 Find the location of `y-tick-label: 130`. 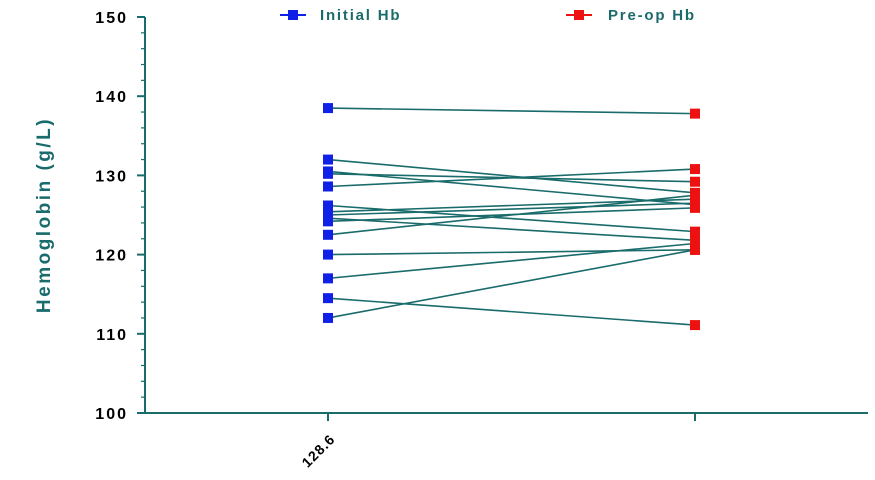

y-tick-label: 130 is located at coordinates (111, 176).